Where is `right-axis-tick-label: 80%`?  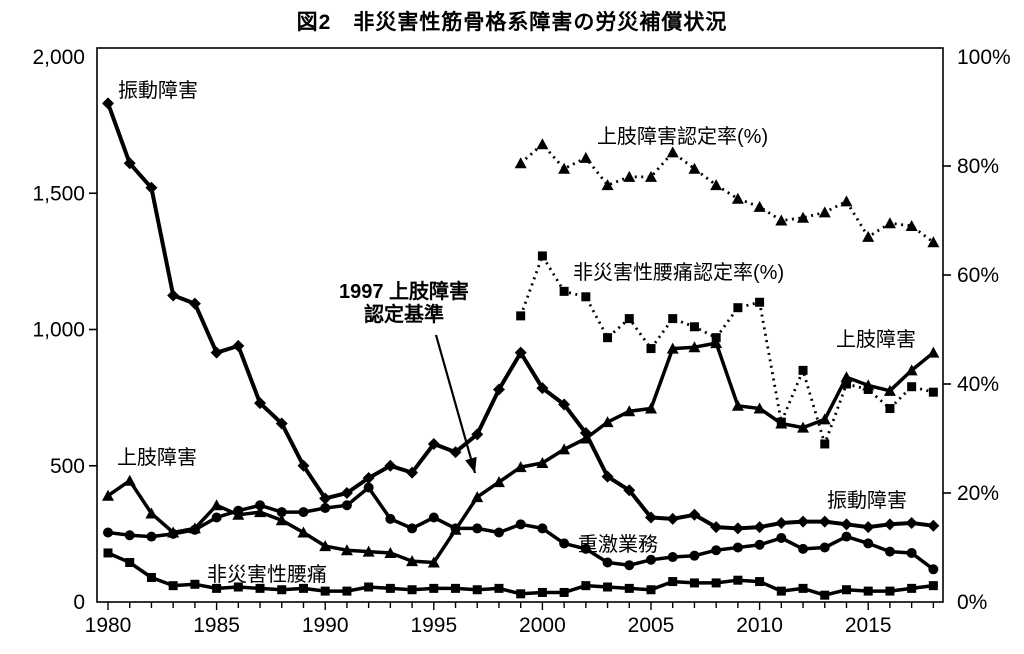 right-axis-tick-label: 80% is located at coordinates (978, 166).